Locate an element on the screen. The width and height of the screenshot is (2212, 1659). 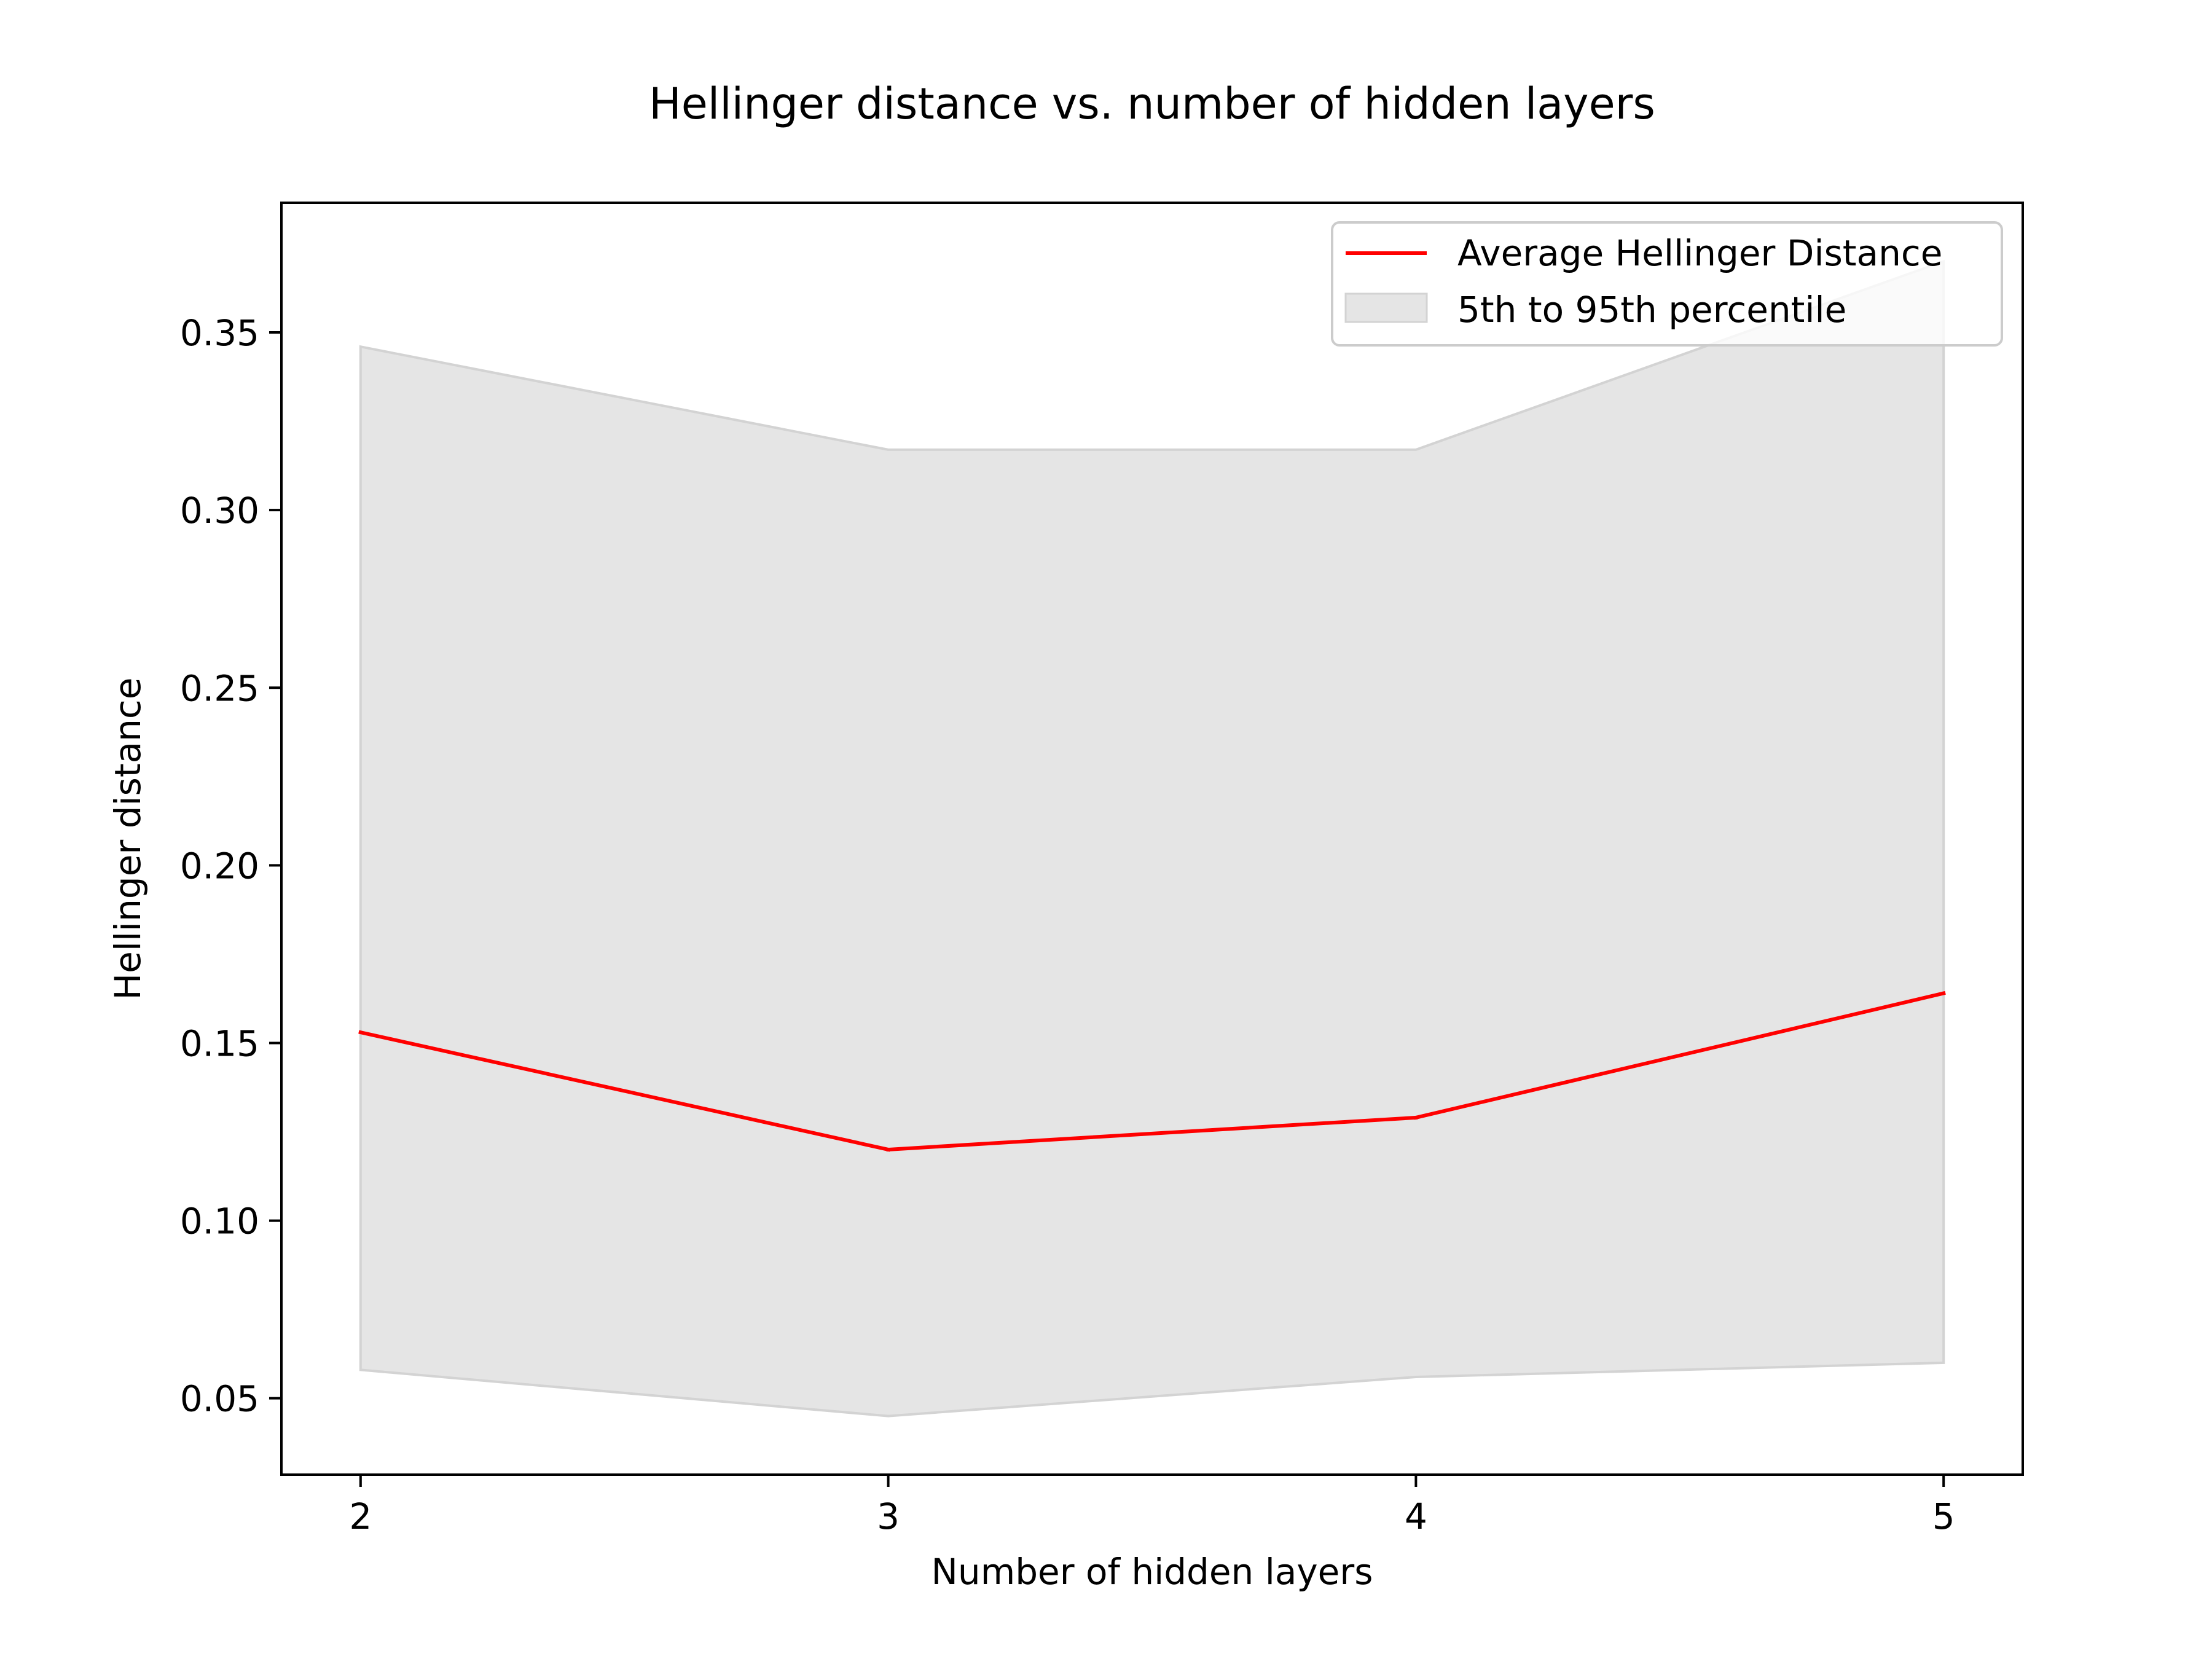
x-tick-label: 2 is located at coordinates (360, 1516).